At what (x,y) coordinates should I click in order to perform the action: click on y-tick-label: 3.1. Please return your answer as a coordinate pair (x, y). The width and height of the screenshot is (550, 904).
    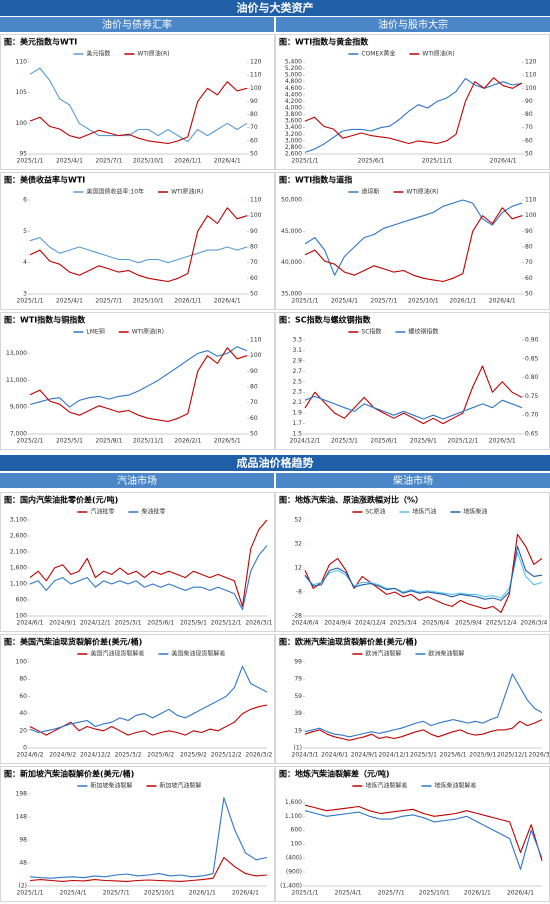
    Looking at the image, I should click on (297, 350).